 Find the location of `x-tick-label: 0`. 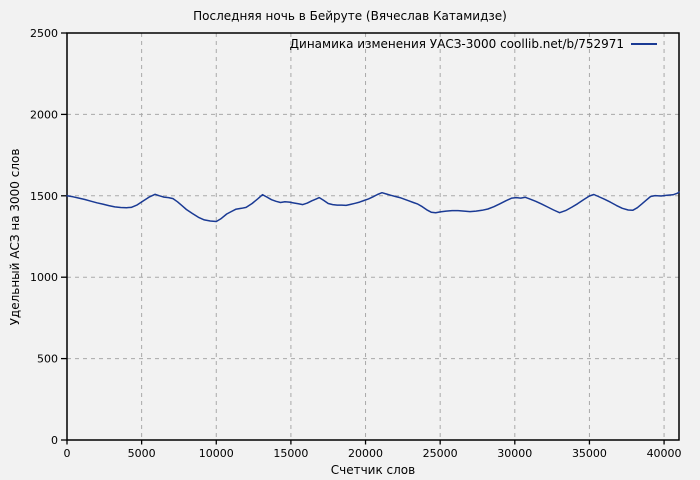

x-tick-label: 0 is located at coordinates (67, 453).